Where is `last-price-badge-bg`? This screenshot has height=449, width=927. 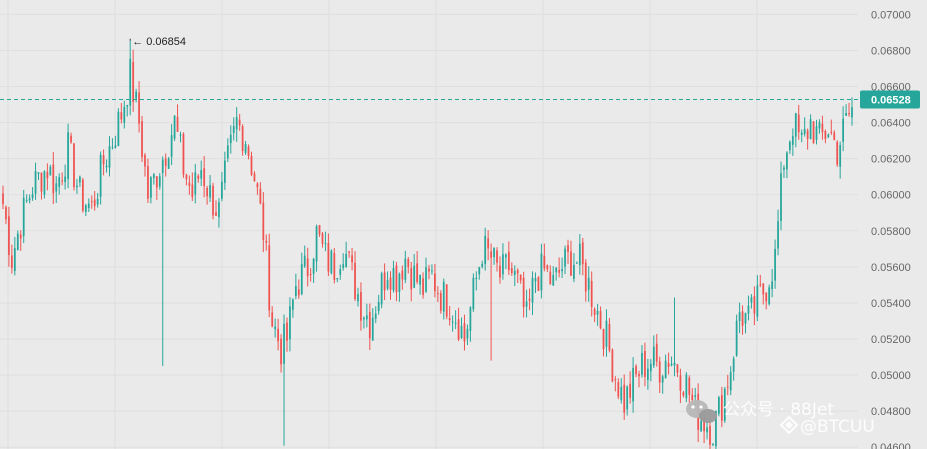
last-price-badge-bg is located at coordinates (890, 99).